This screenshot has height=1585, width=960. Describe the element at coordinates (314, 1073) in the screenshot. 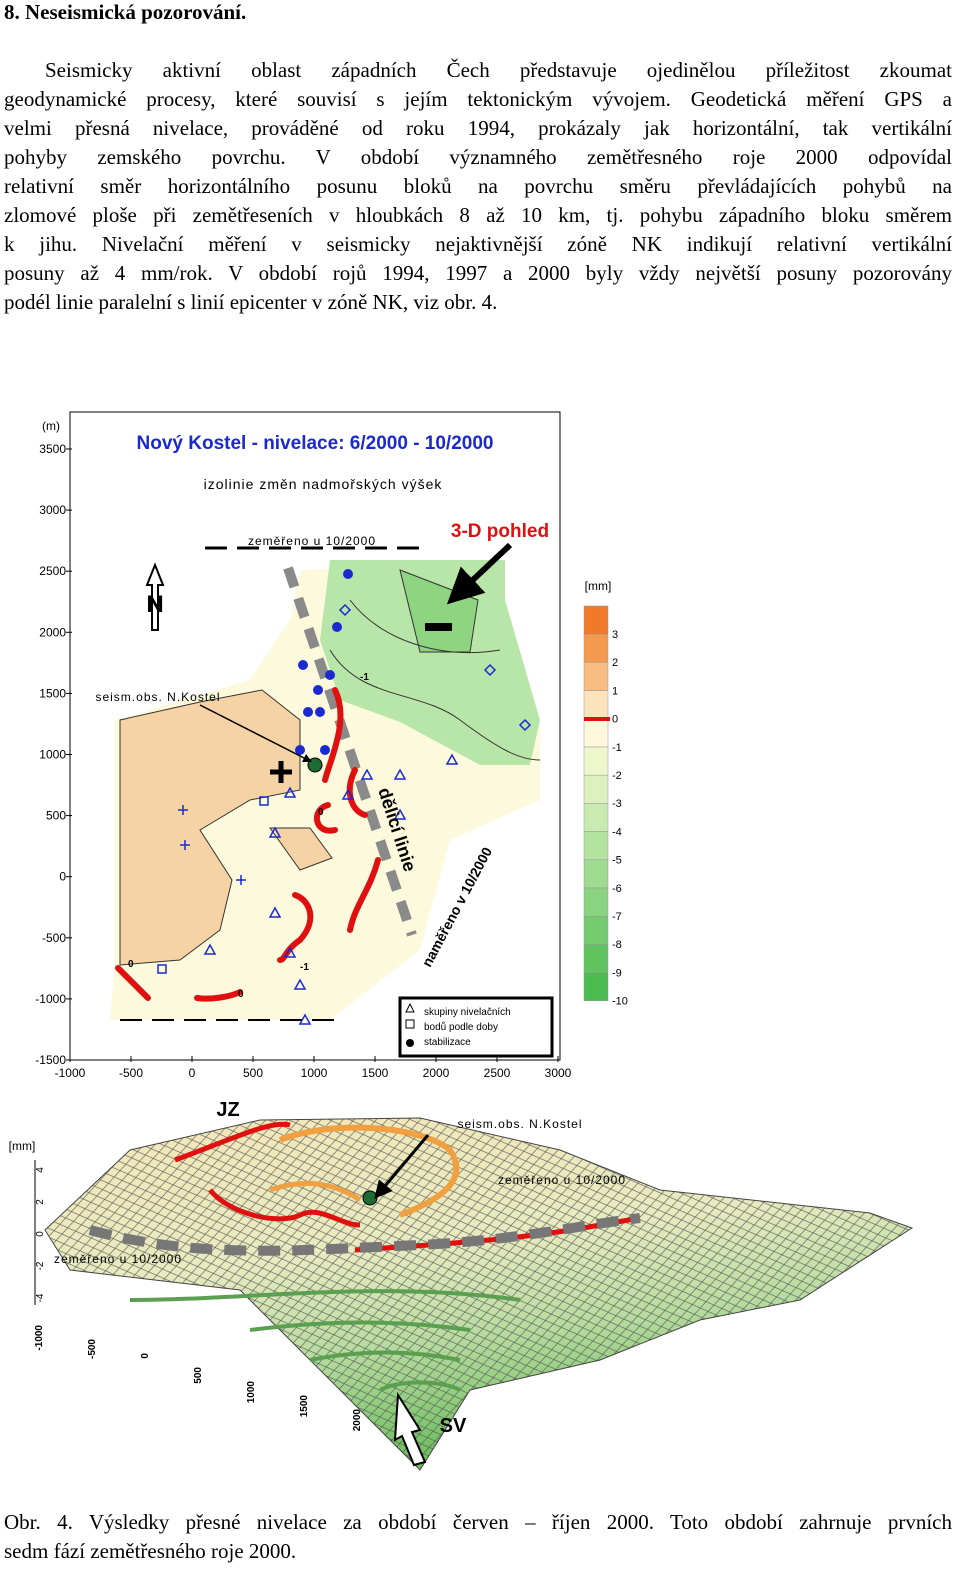

I see `x-tick-label: 1000` at that location.